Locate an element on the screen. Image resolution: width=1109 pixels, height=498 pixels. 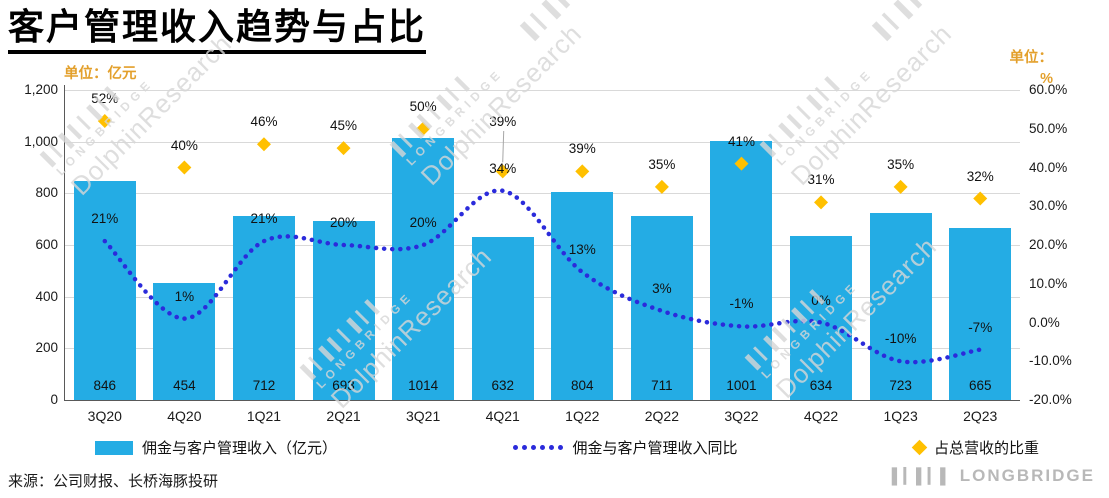
bar-4Q22 is located at coordinates (821, 318).